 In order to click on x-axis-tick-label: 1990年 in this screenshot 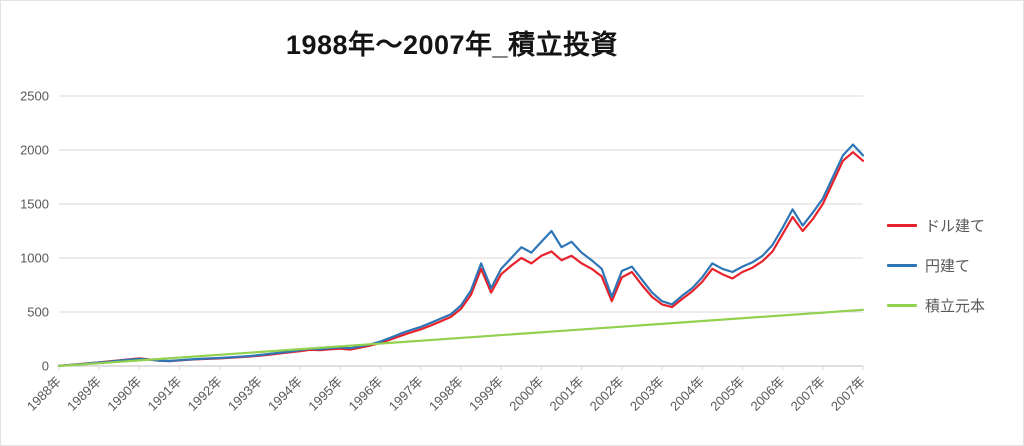, I will do `click(124, 394)`.